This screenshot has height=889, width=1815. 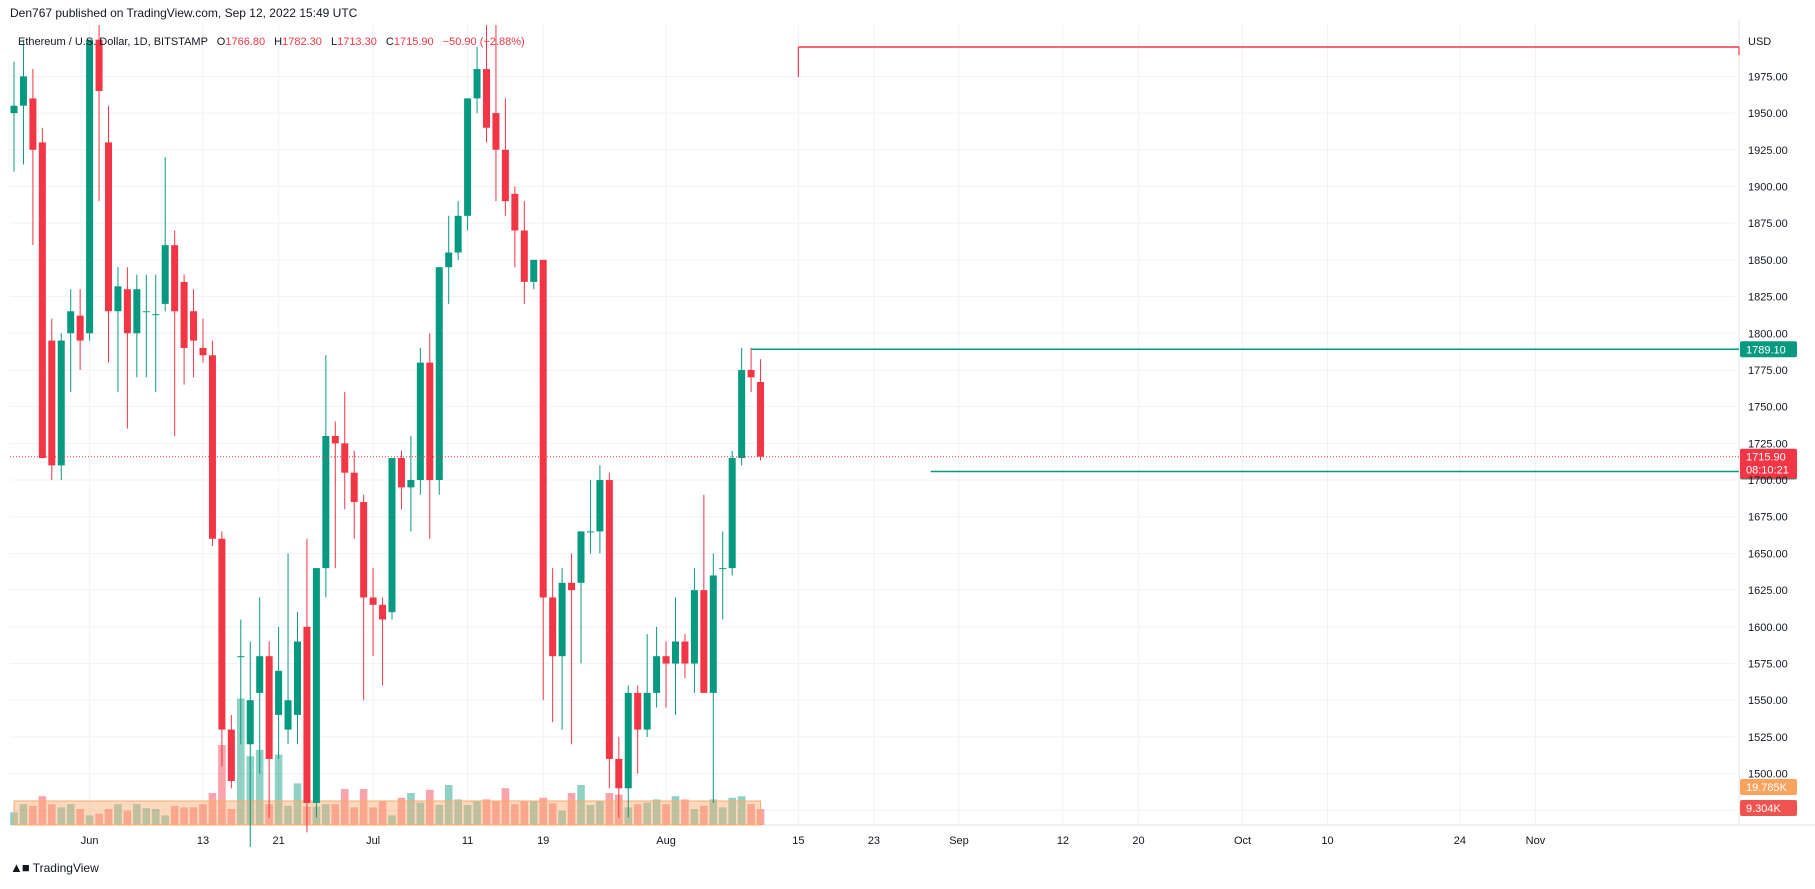 What do you see at coordinates (390, 42) in the screenshot?
I see `legend-close-label: C` at bounding box center [390, 42].